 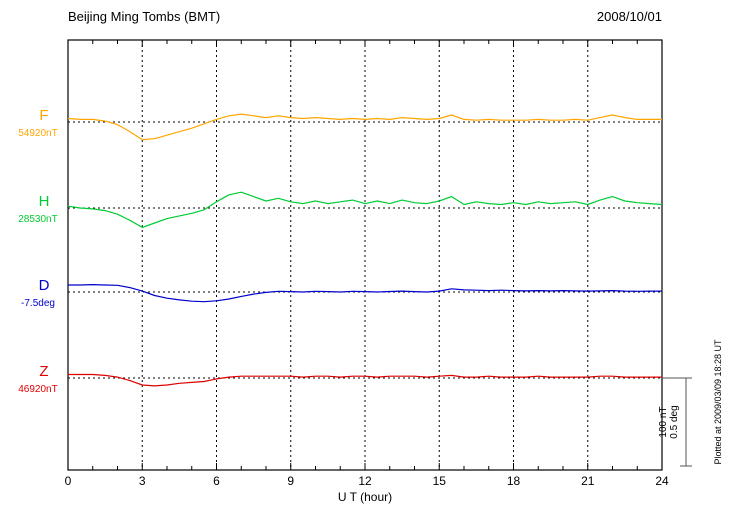 What do you see at coordinates (290, 481) in the screenshot?
I see `x-tick-label: 9` at bounding box center [290, 481].